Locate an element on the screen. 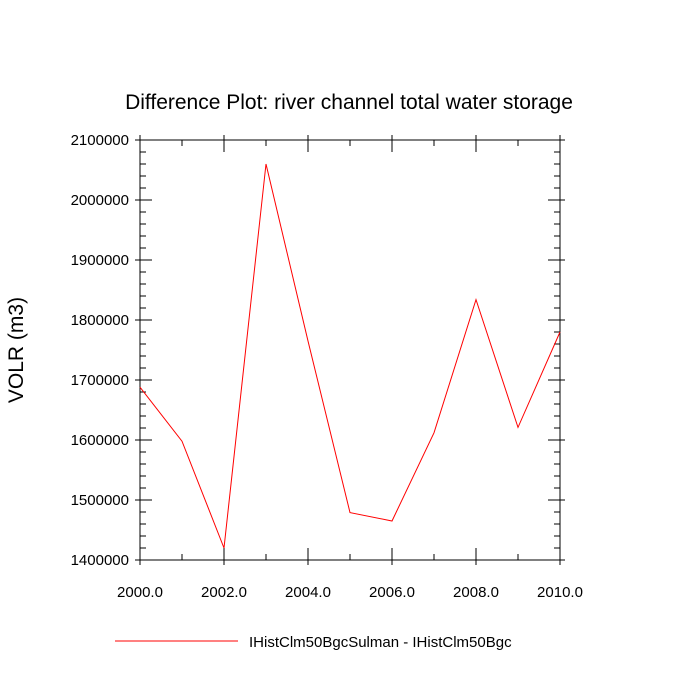 This screenshot has height=700, width=700. y-tick-label: 1600000 is located at coordinates (100, 440).